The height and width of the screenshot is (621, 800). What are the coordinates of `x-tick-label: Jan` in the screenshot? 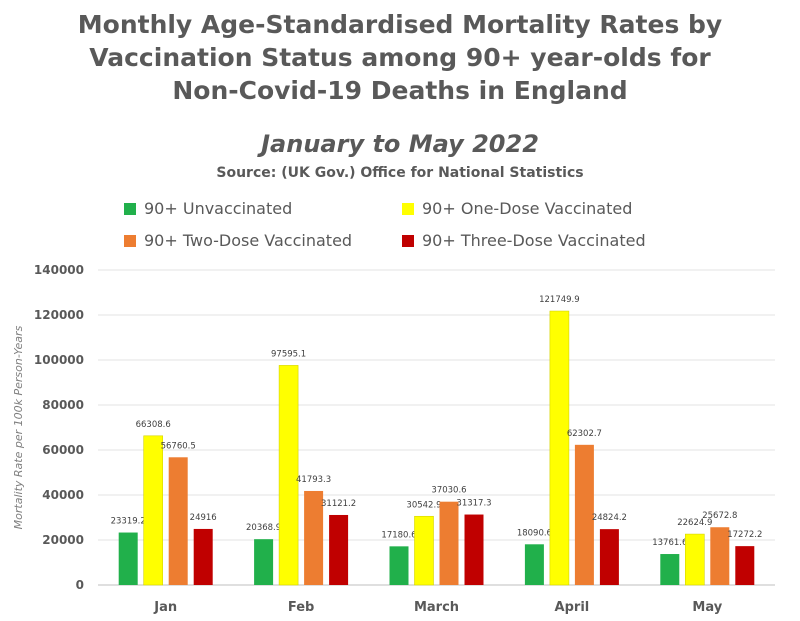 It's located at (165, 607).